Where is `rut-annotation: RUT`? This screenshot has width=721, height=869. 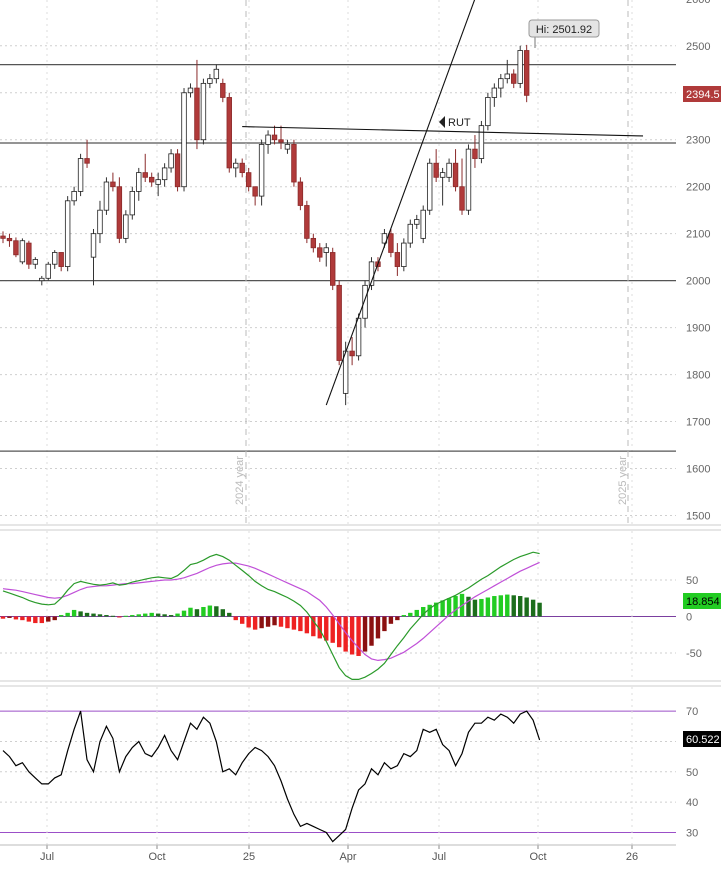 rut-annotation: RUT is located at coordinates (455, 122).